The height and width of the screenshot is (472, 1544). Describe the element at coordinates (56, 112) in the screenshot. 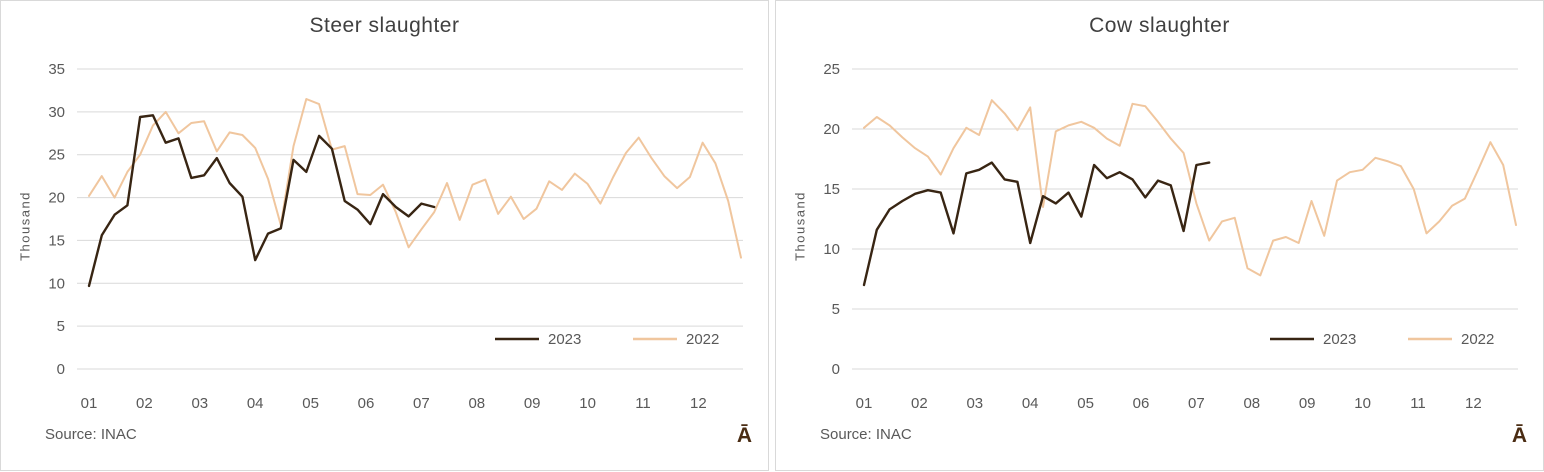

I see `y-tick-label: 30` at that location.